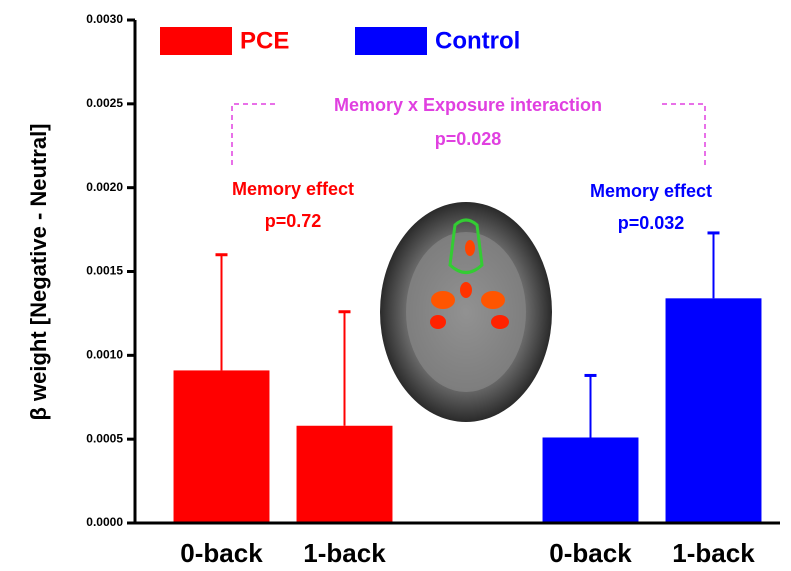  I want to click on annotation: p=0.72, so click(293, 221).